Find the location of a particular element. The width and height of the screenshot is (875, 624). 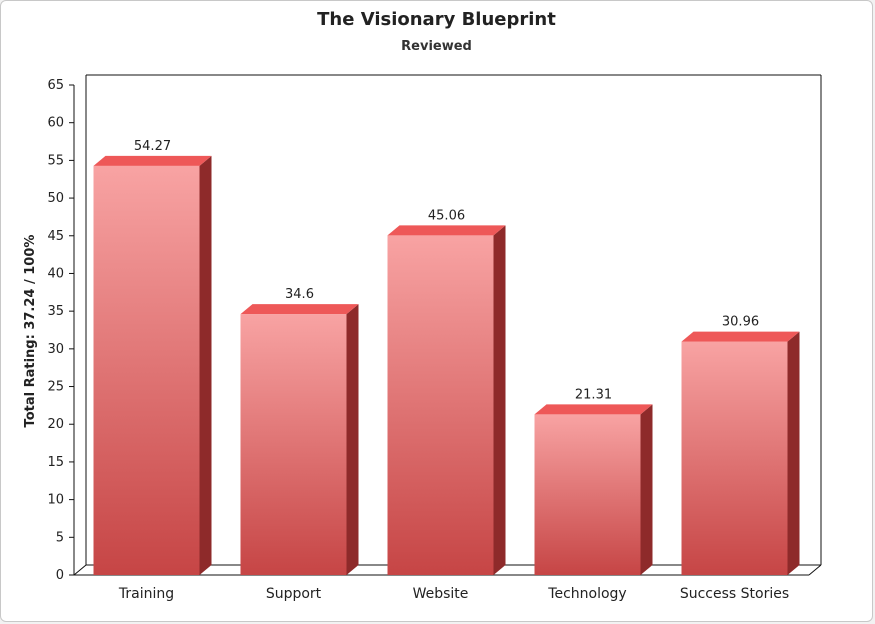

y-tick-label: 10 is located at coordinates (55, 500).